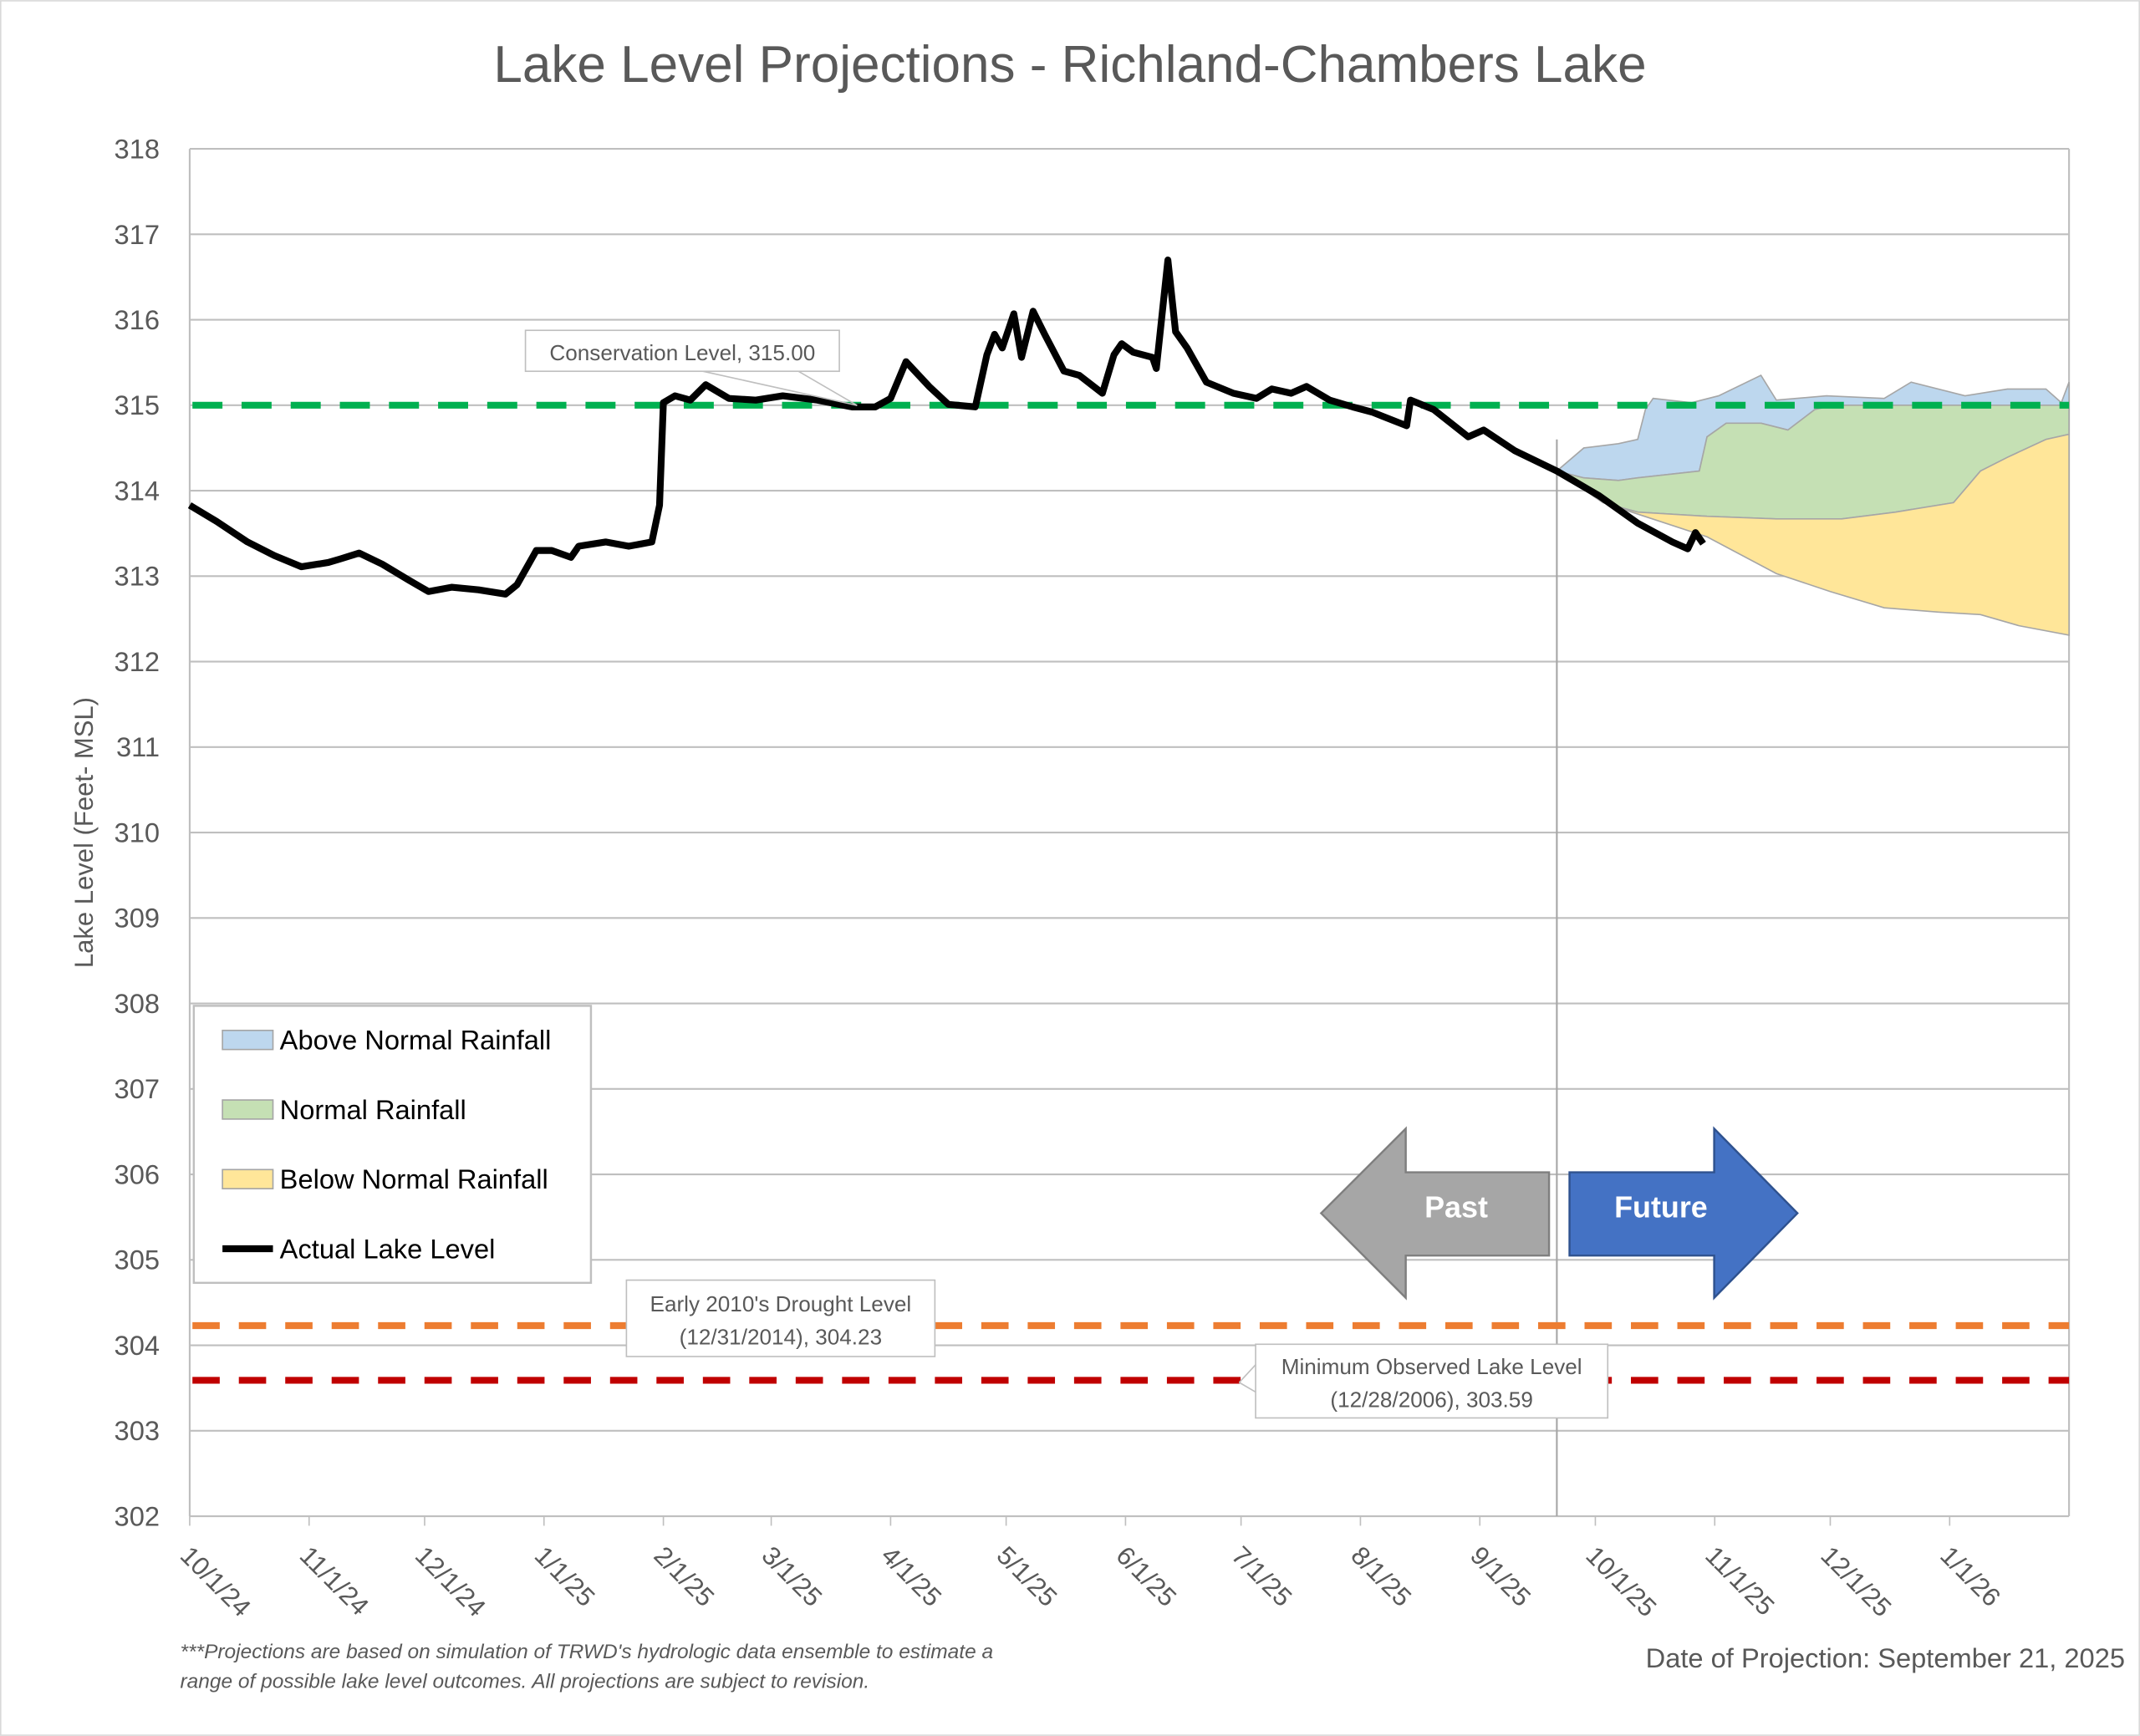  I want to click on legend-item-normal: Normal Rainfall, so click(344, 1109).